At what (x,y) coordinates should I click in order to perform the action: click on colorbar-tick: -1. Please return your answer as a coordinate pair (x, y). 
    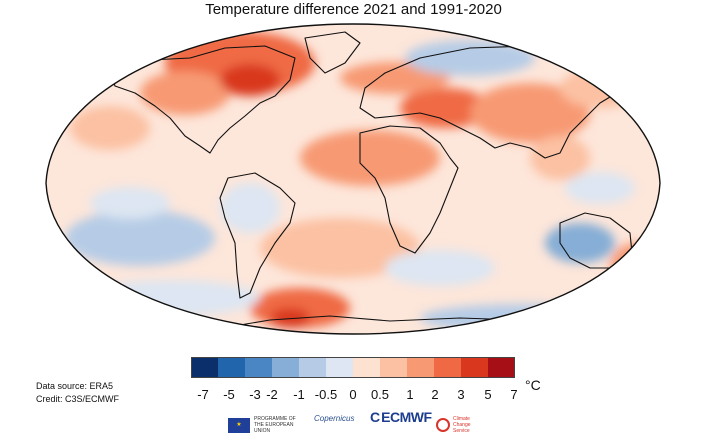
    Looking at the image, I should click on (299, 394).